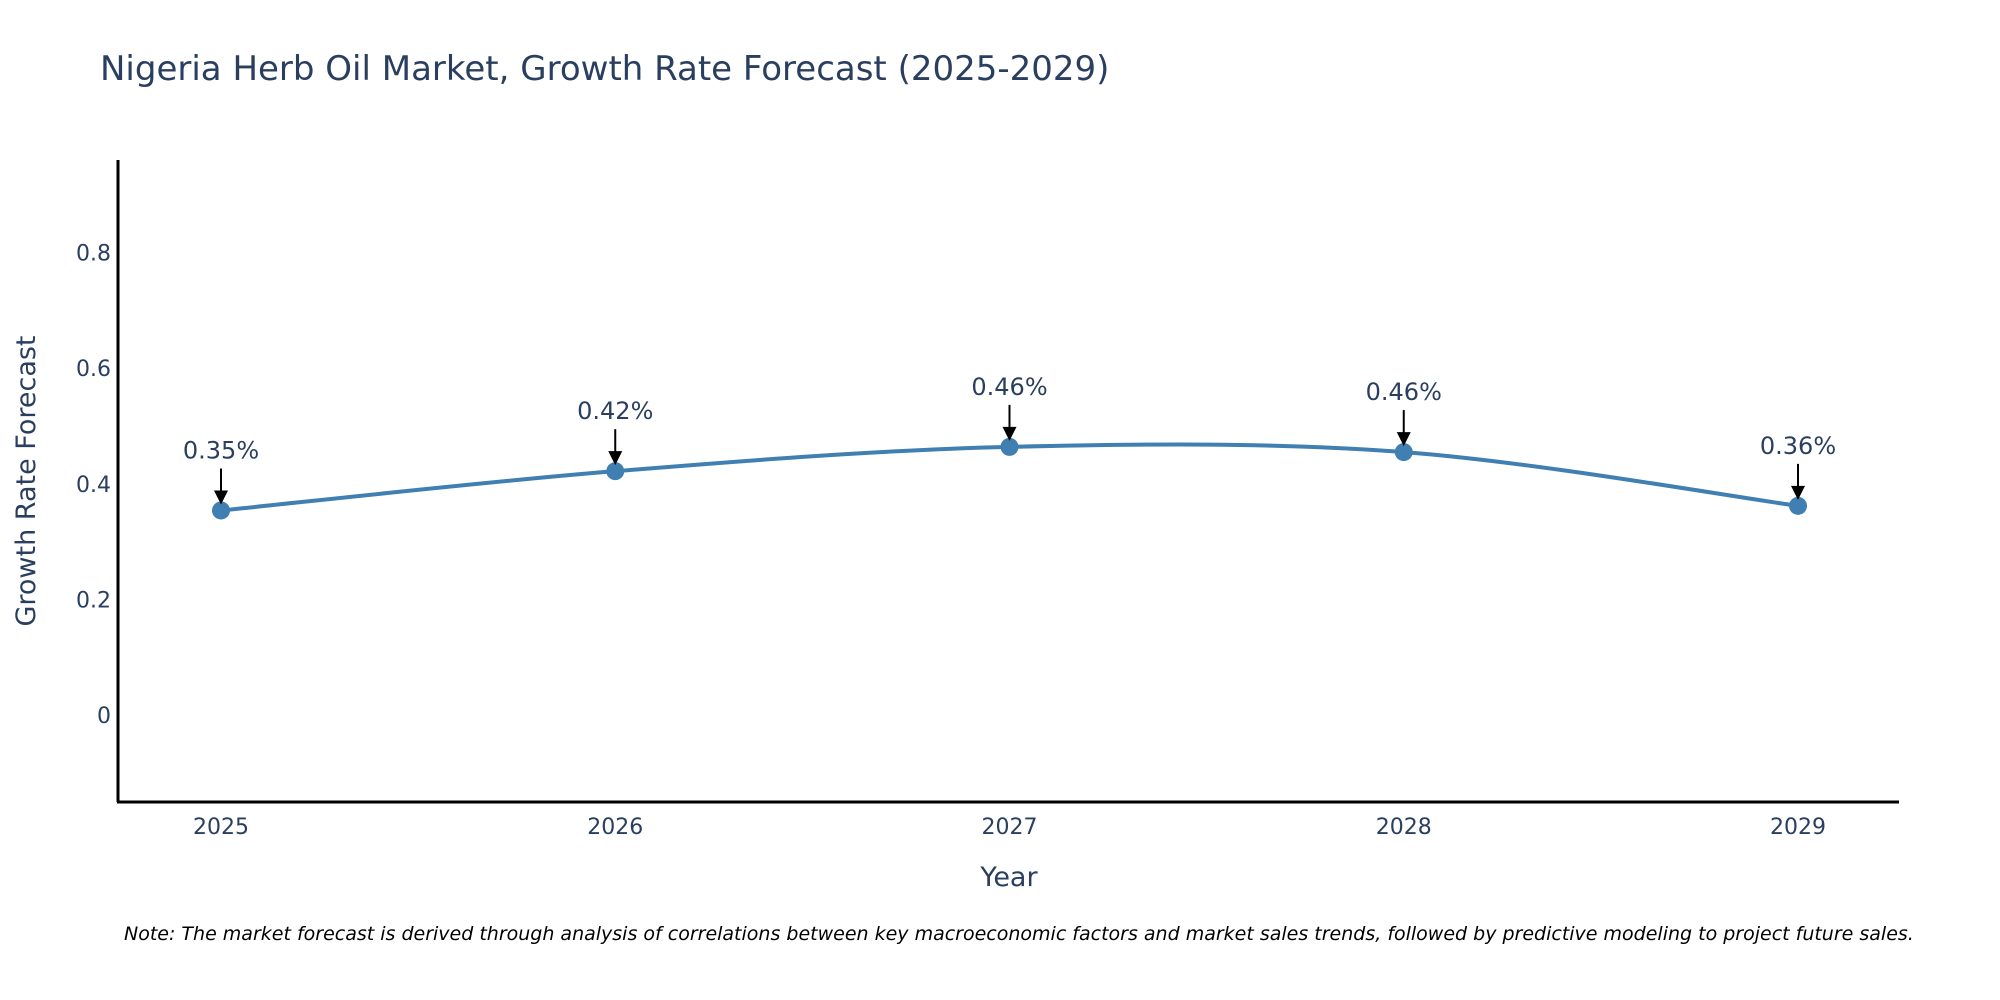  What do you see at coordinates (93, 254) in the screenshot?
I see `y-tick-label: 0.8` at bounding box center [93, 254].